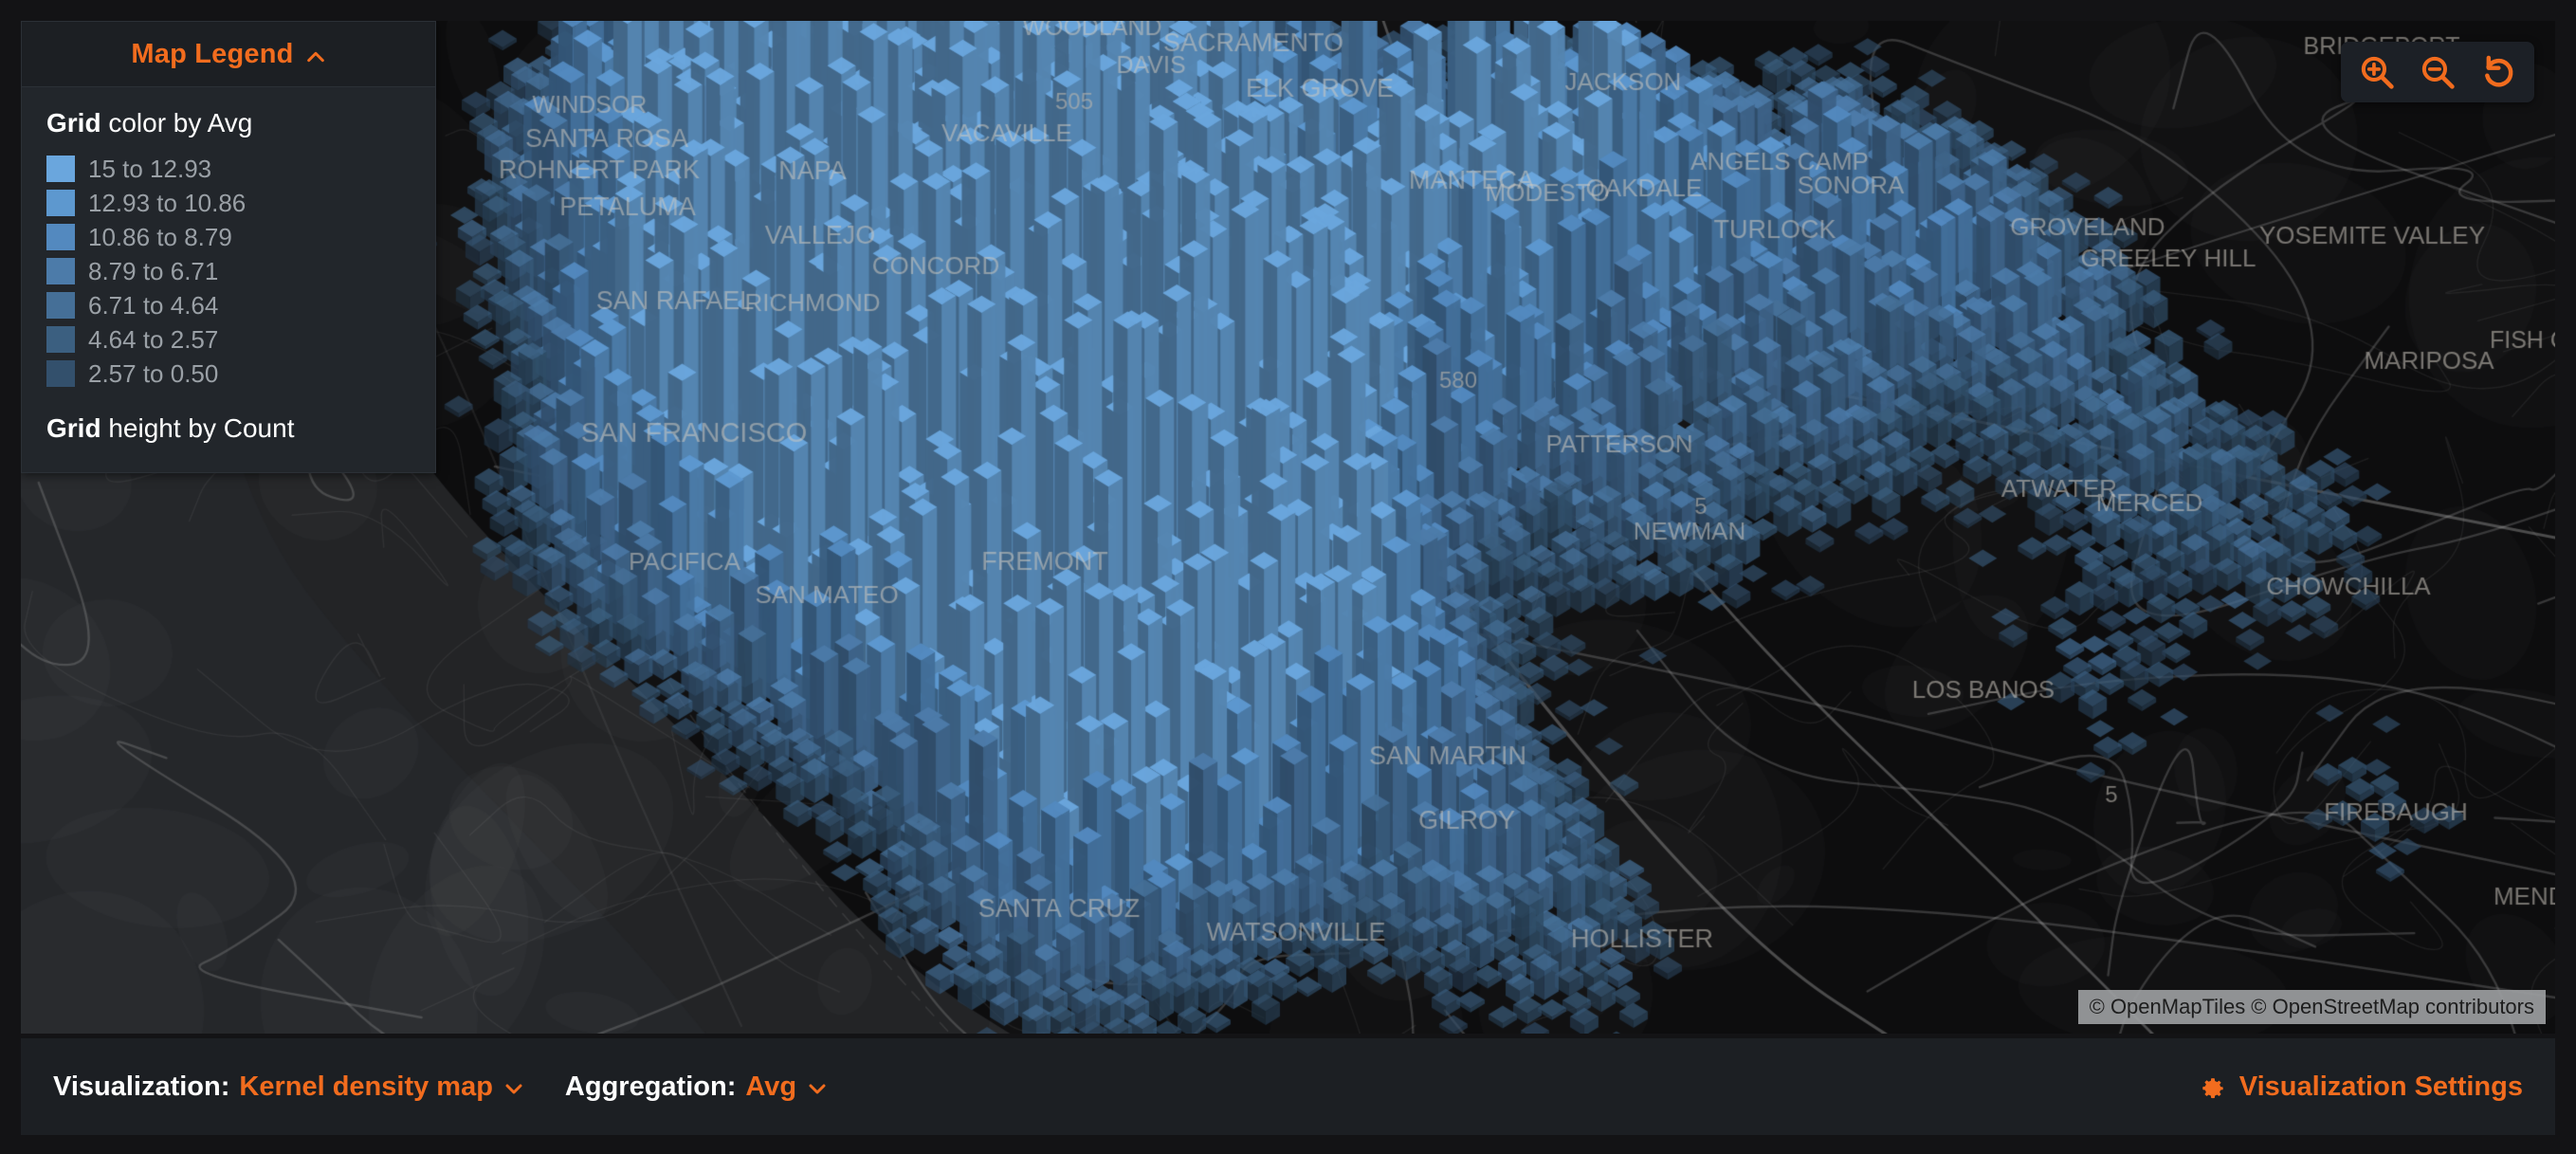  I want to click on visualization-value: Kernel density map, so click(366, 1086).